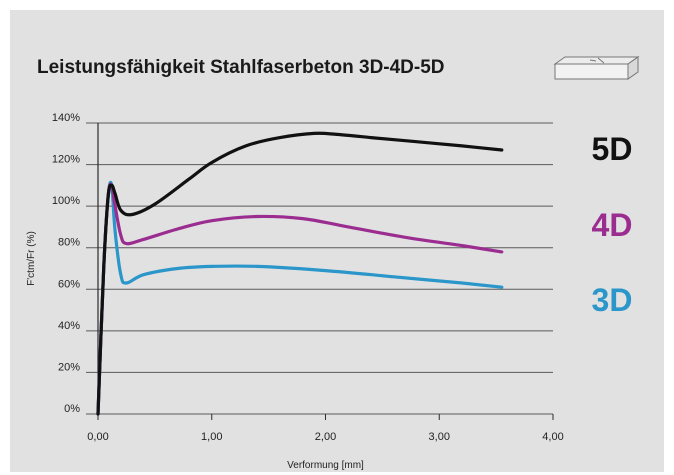 This screenshot has width=674, height=475. What do you see at coordinates (552, 437) in the screenshot?
I see `x-tick-label: 4,00` at bounding box center [552, 437].